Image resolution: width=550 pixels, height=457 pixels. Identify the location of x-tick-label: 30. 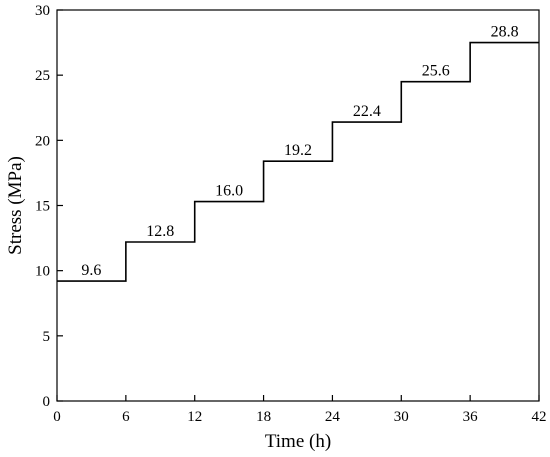
(401, 417).